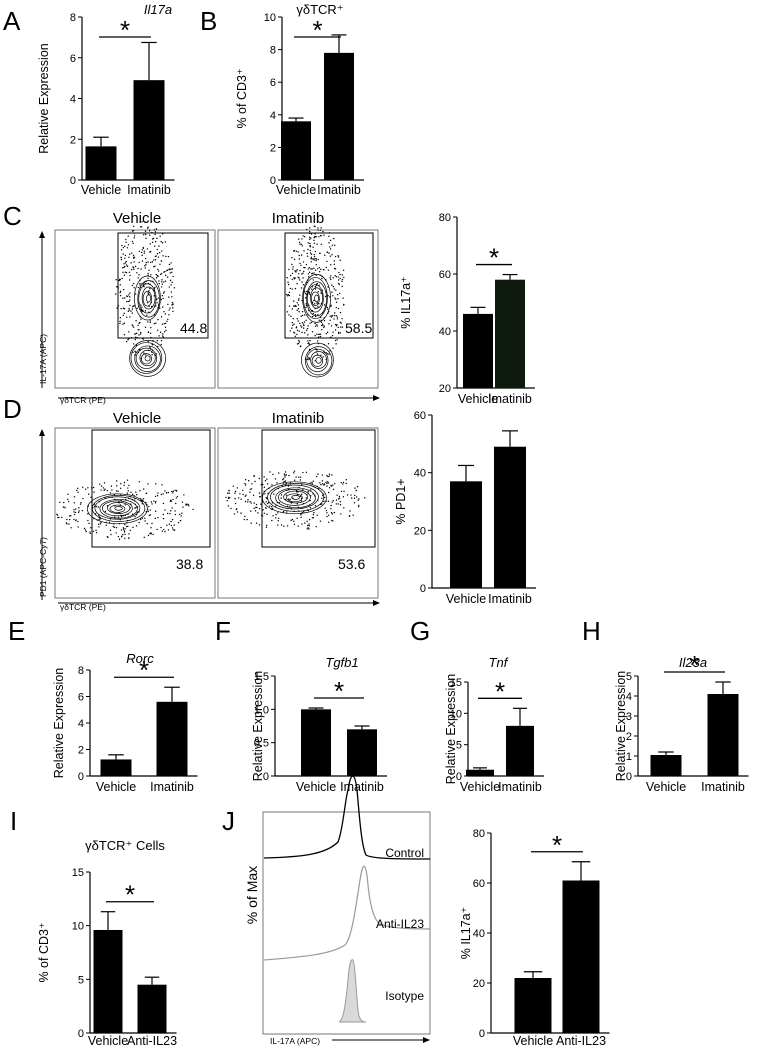 The width and height of the screenshot is (769, 1050). What do you see at coordinates (351, 564) in the screenshot?
I see `flow-d-right-value: 53.6` at bounding box center [351, 564].